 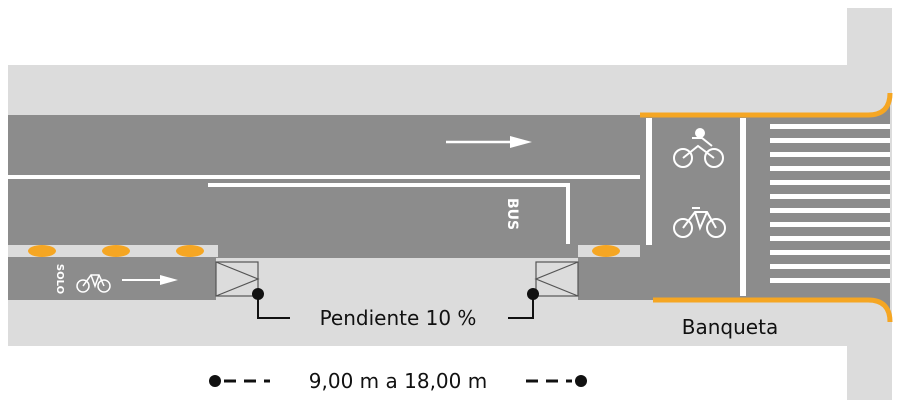 What do you see at coordinates (324, 251) in the screenshot?
I see `separator-band` at bounding box center [324, 251].